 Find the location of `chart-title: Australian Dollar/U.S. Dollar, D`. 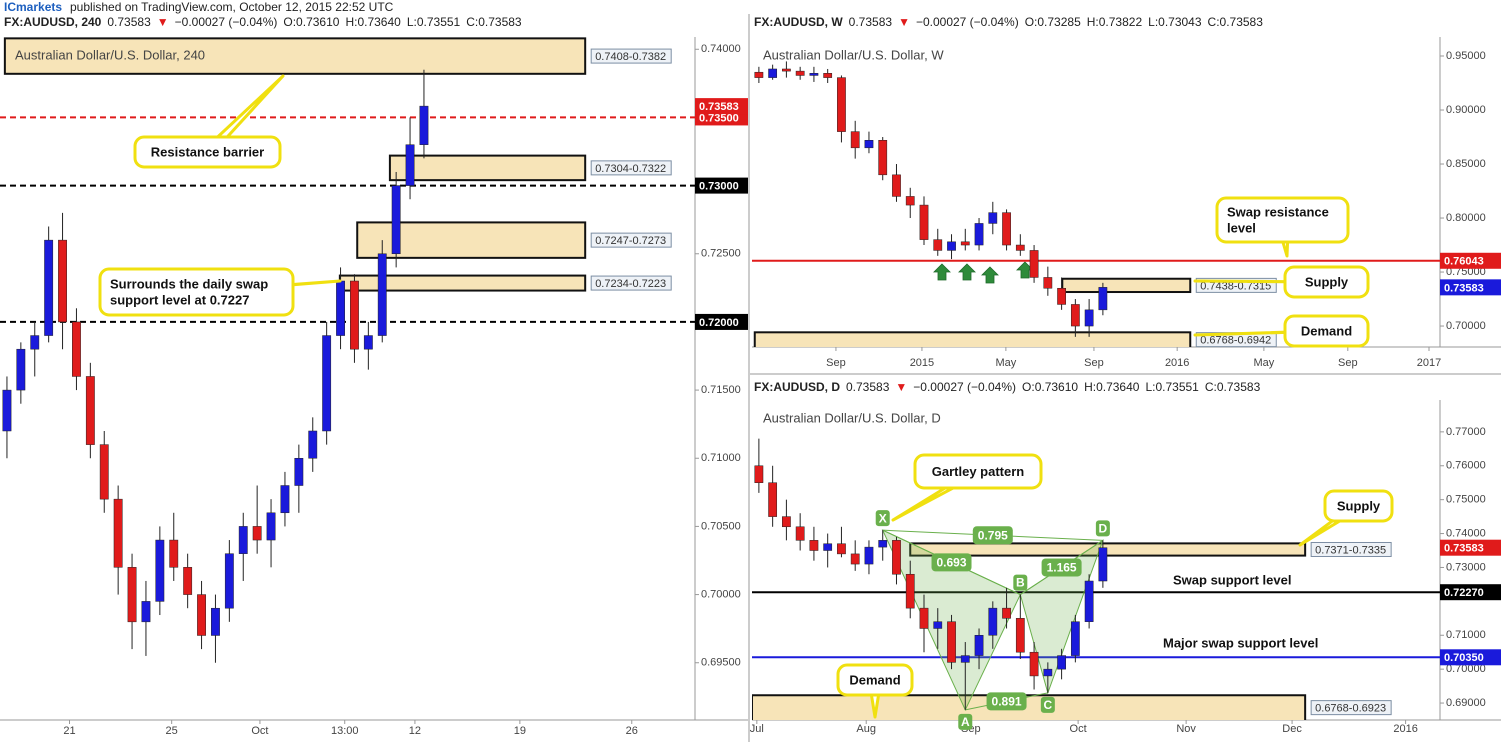

chart-title: Australian Dollar/U.S. Dollar, D is located at coordinates (852, 417).